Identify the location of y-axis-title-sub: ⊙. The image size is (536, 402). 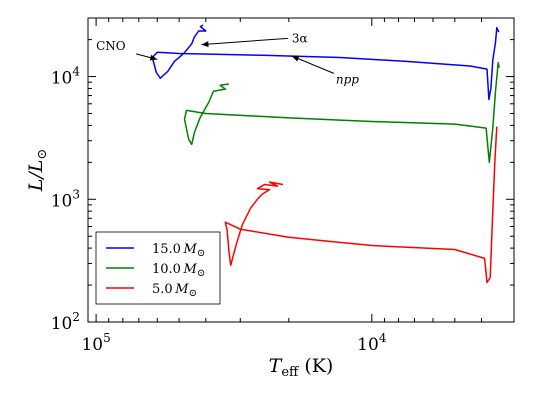
(42, 154).